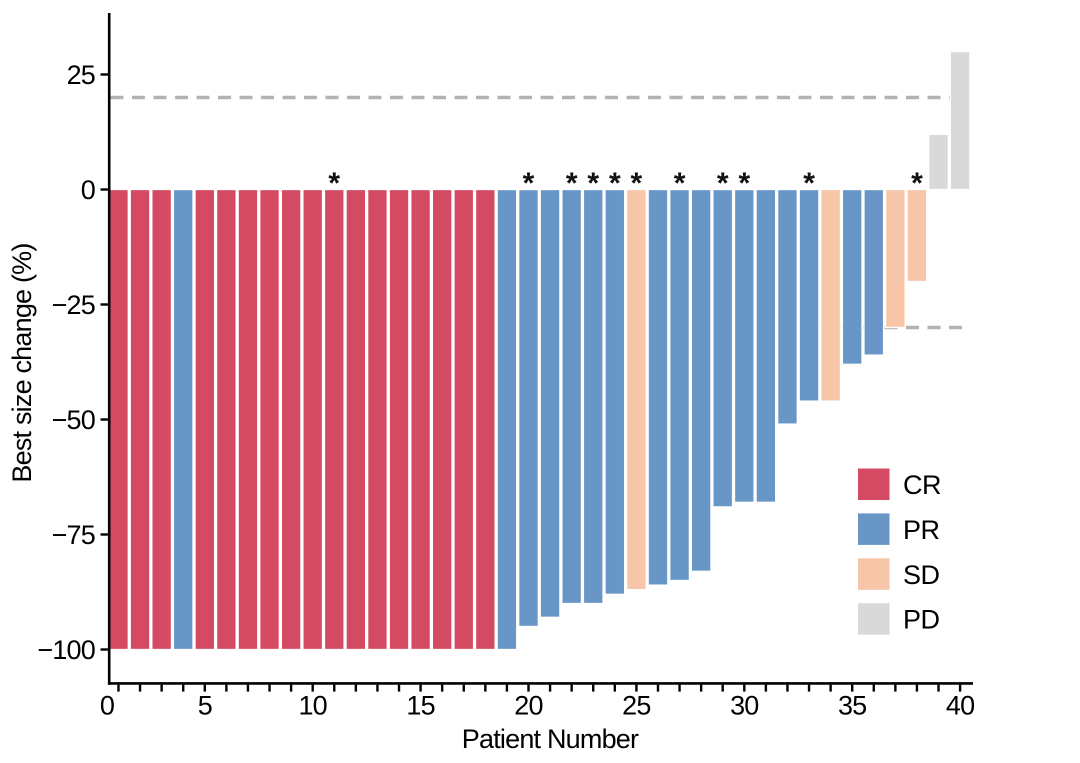  What do you see at coordinates (900, 551) in the screenshot?
I see `legend: CR PR SD PD` at bounding box center [900, 551].